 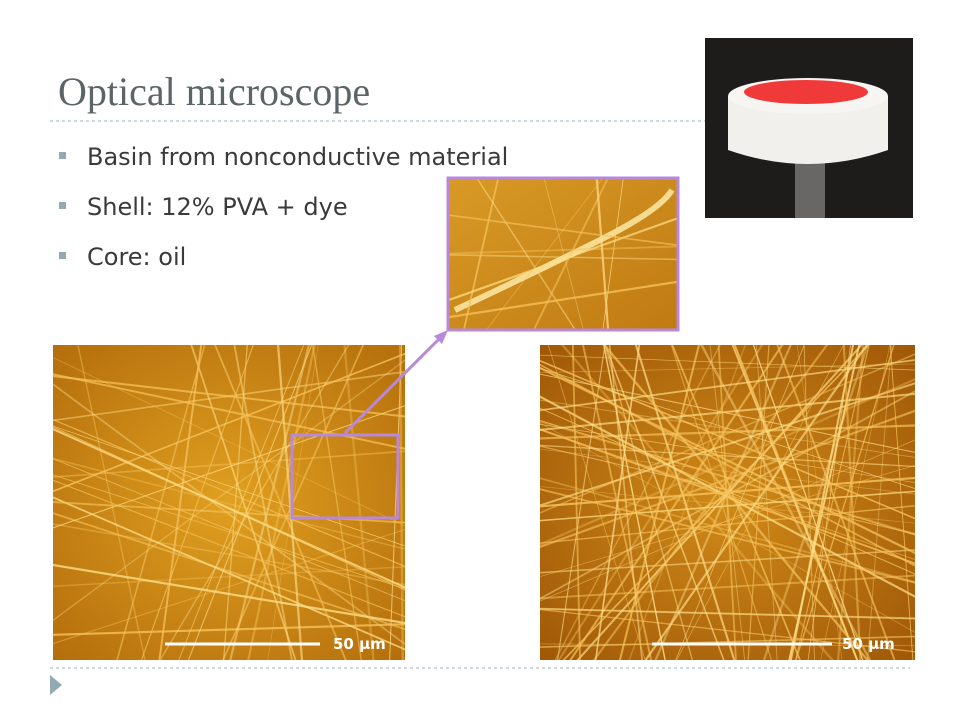 I want to click on micrograph-zoom, so click(x=563, y=254).